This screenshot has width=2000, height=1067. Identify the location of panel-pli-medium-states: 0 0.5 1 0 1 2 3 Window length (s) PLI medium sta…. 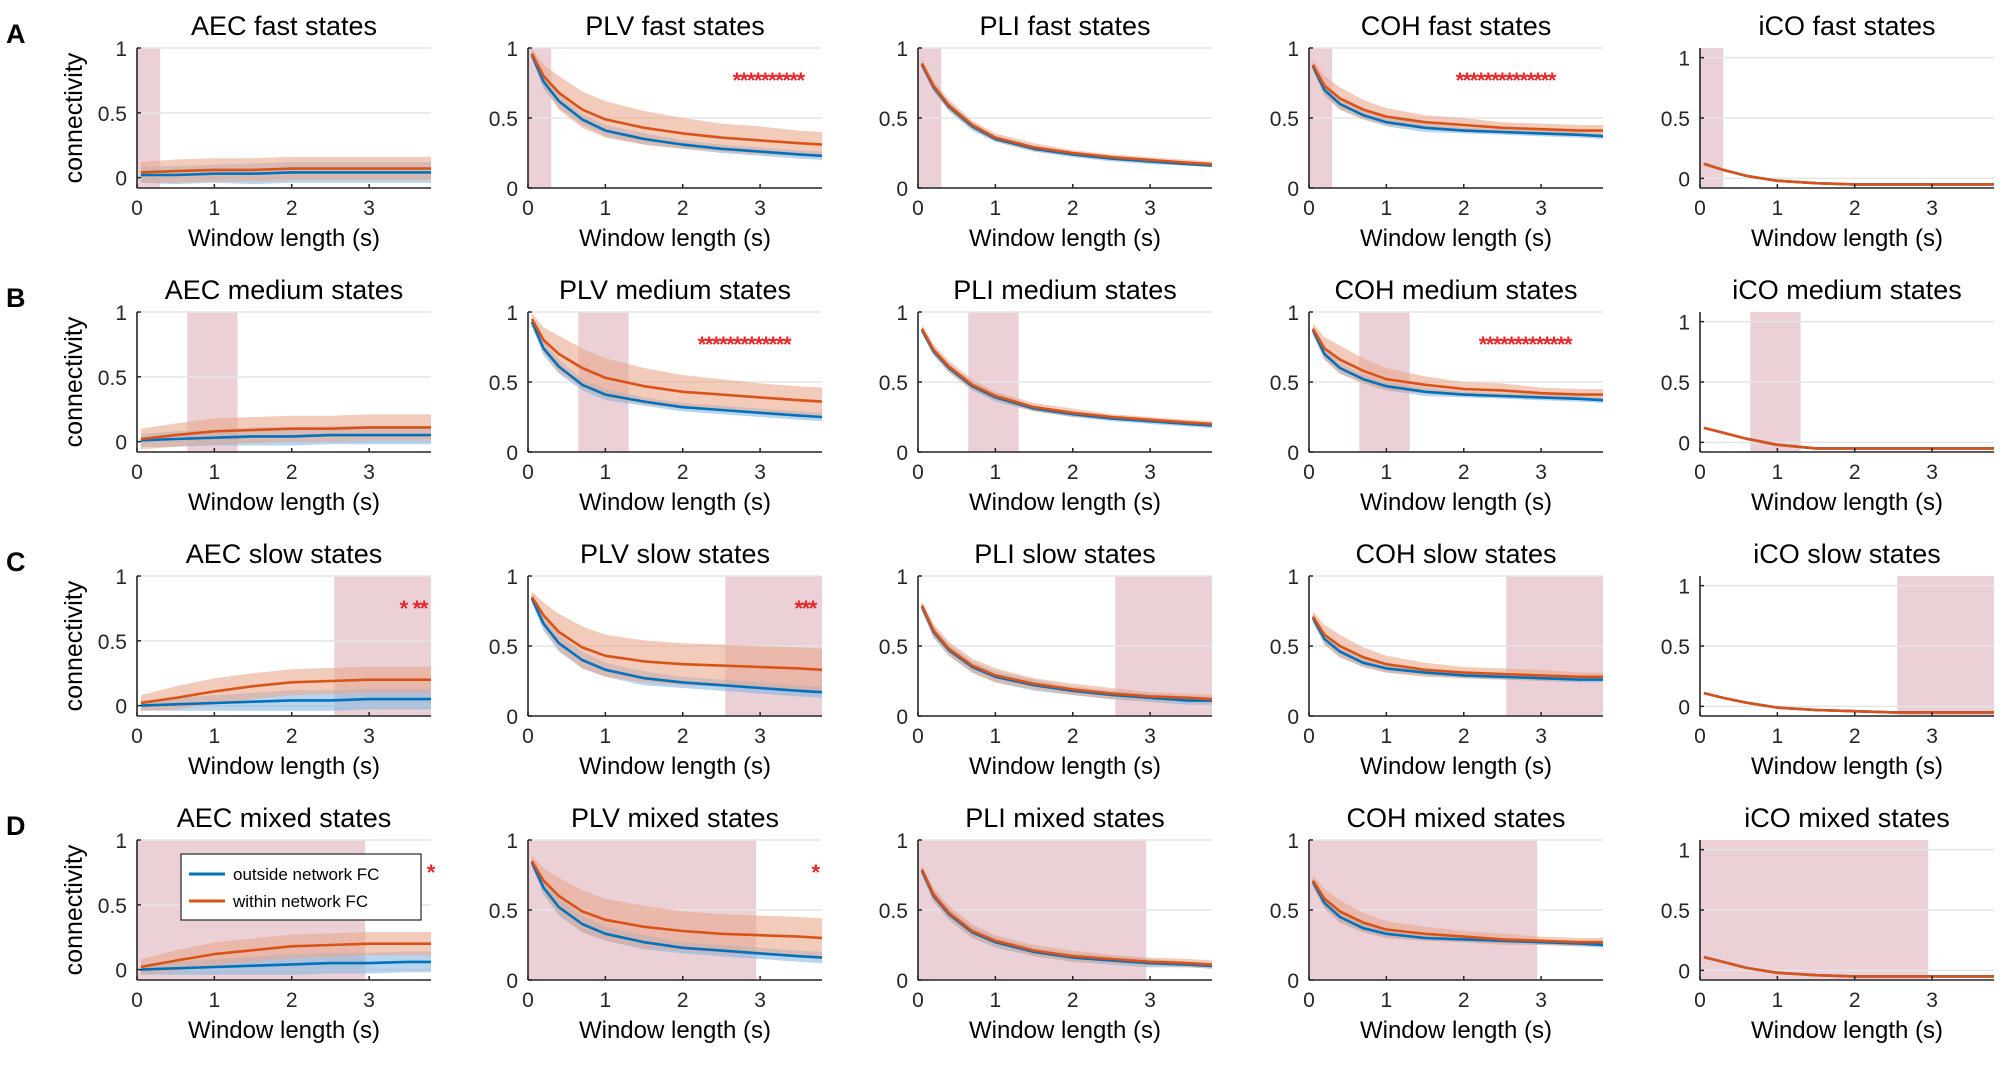
(1046, 395).